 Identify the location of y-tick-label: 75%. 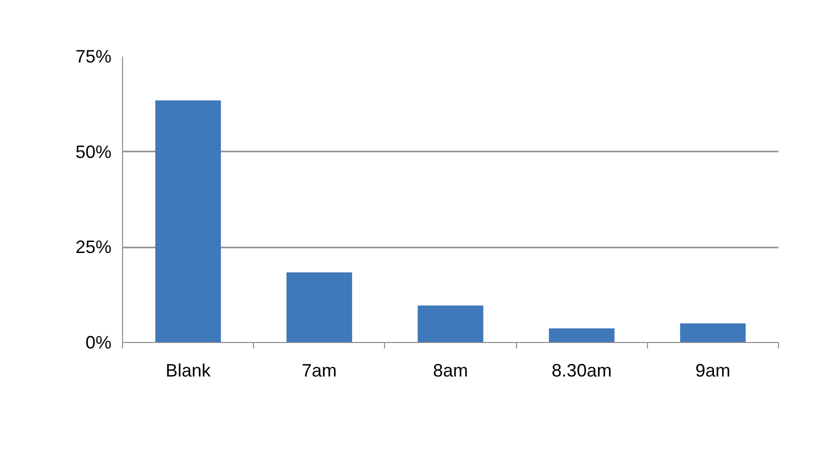
(93, 56).